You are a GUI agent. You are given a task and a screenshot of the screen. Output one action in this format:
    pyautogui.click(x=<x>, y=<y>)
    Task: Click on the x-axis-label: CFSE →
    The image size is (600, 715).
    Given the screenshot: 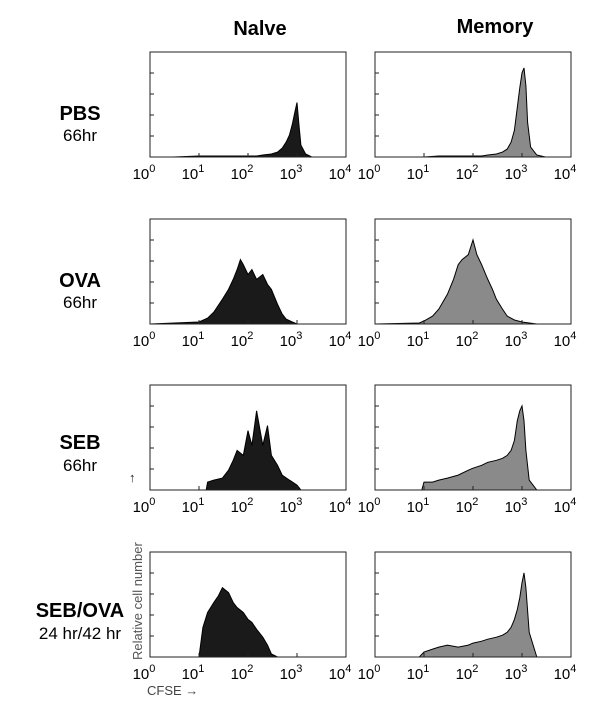 What is the action you would take?
    pyautogui.click(x=173, y=690)
    